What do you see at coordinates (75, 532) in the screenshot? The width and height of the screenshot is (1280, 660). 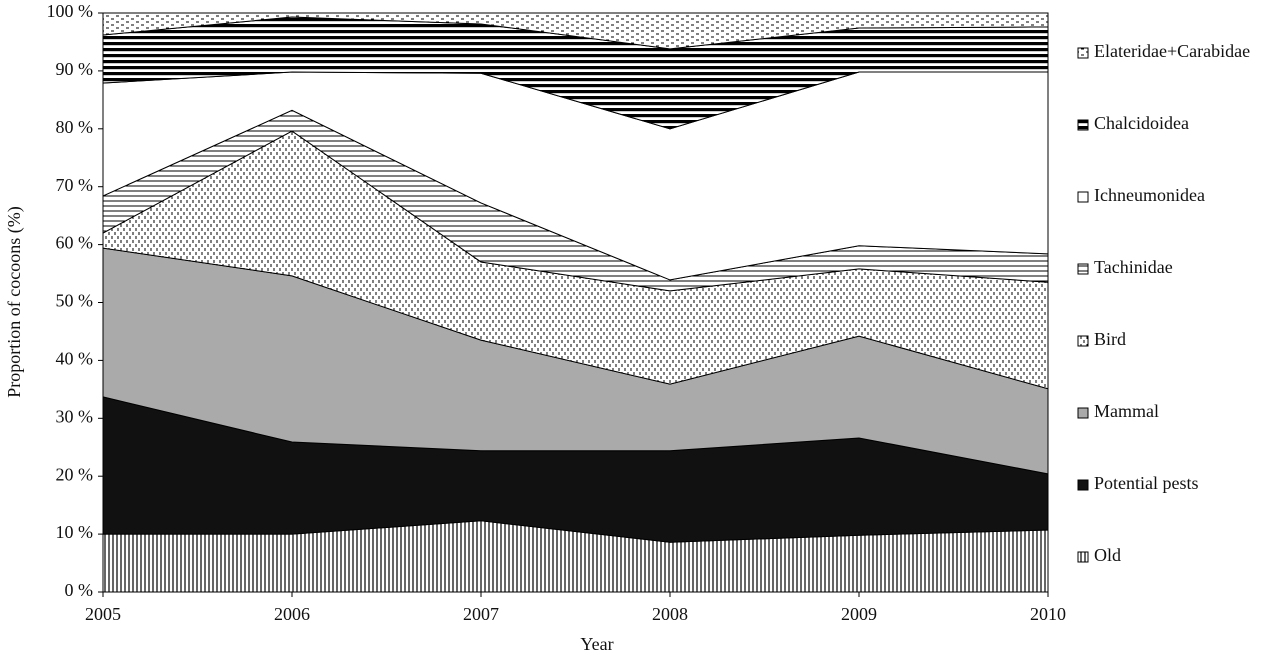 I see `y-tick-label: 10 %` at bounding box center [75, 532].